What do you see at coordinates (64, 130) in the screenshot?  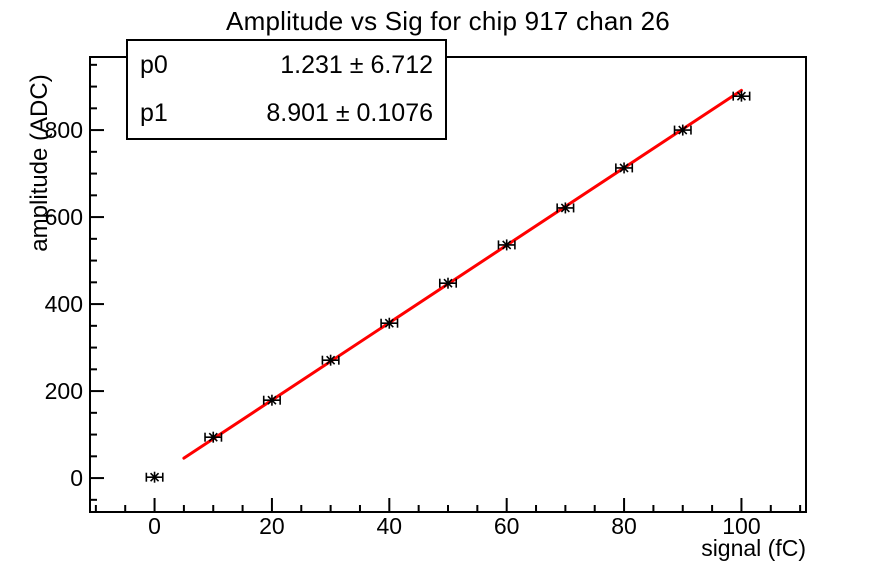 I see `y-tick-label: 800` at bounding box center [64, 130].